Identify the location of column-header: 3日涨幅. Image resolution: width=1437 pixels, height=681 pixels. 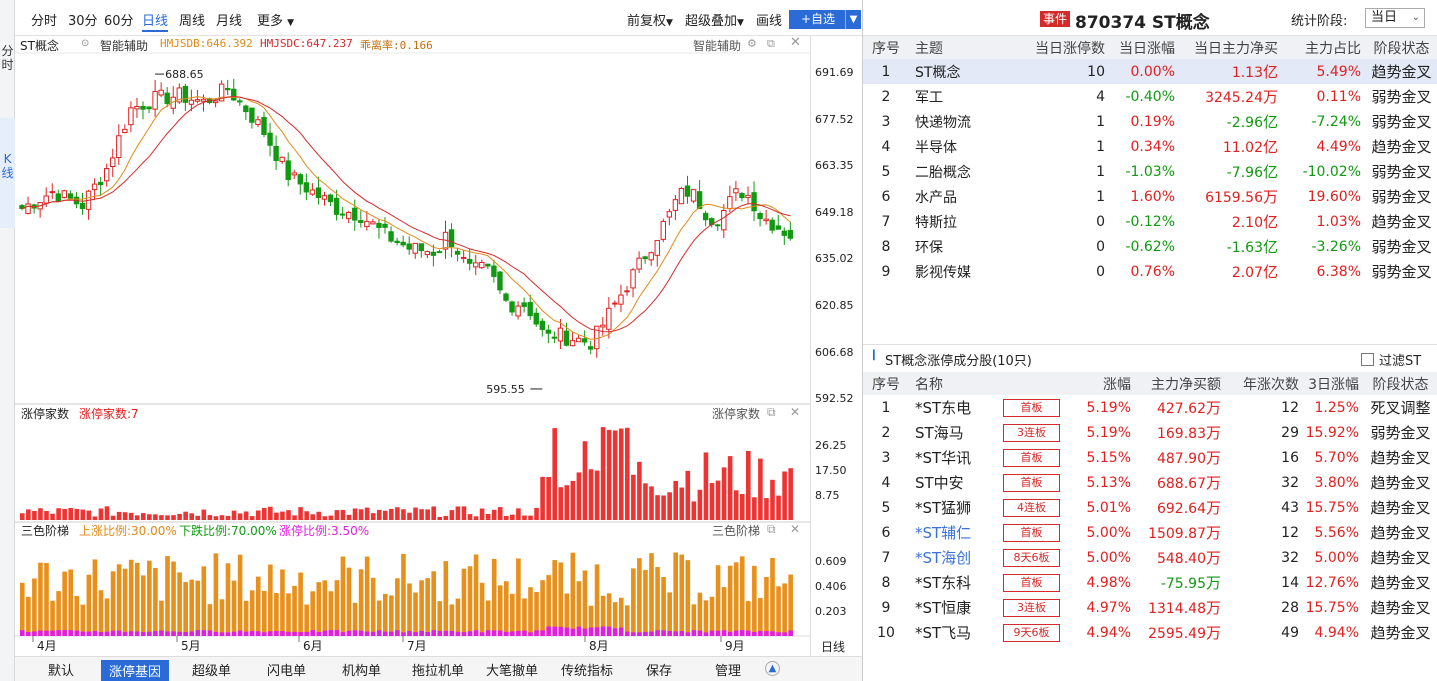
(1333, 384).